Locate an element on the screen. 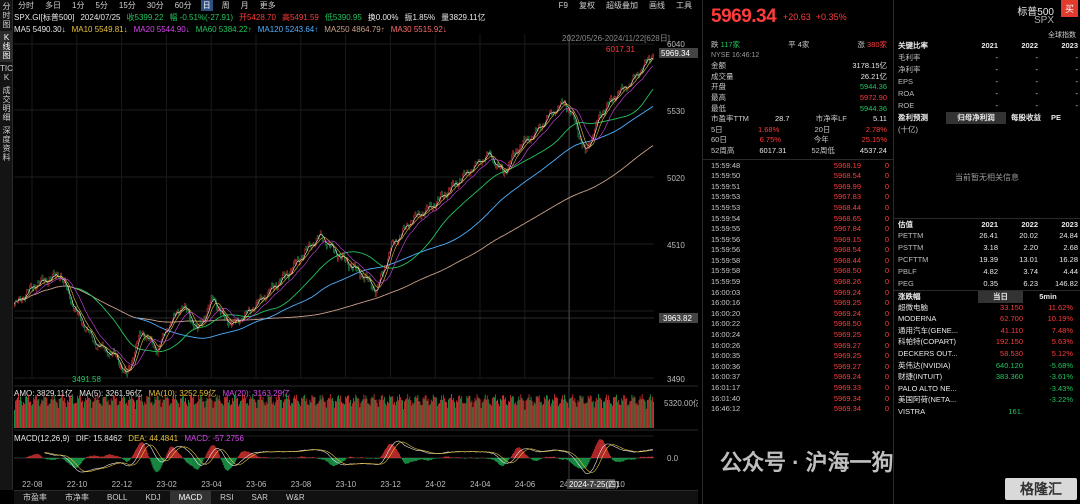 This screenshot has height=504, width=1080. mover-row: 美国阿荷(NETA... -3.22% is located at coordinates (985, 400).